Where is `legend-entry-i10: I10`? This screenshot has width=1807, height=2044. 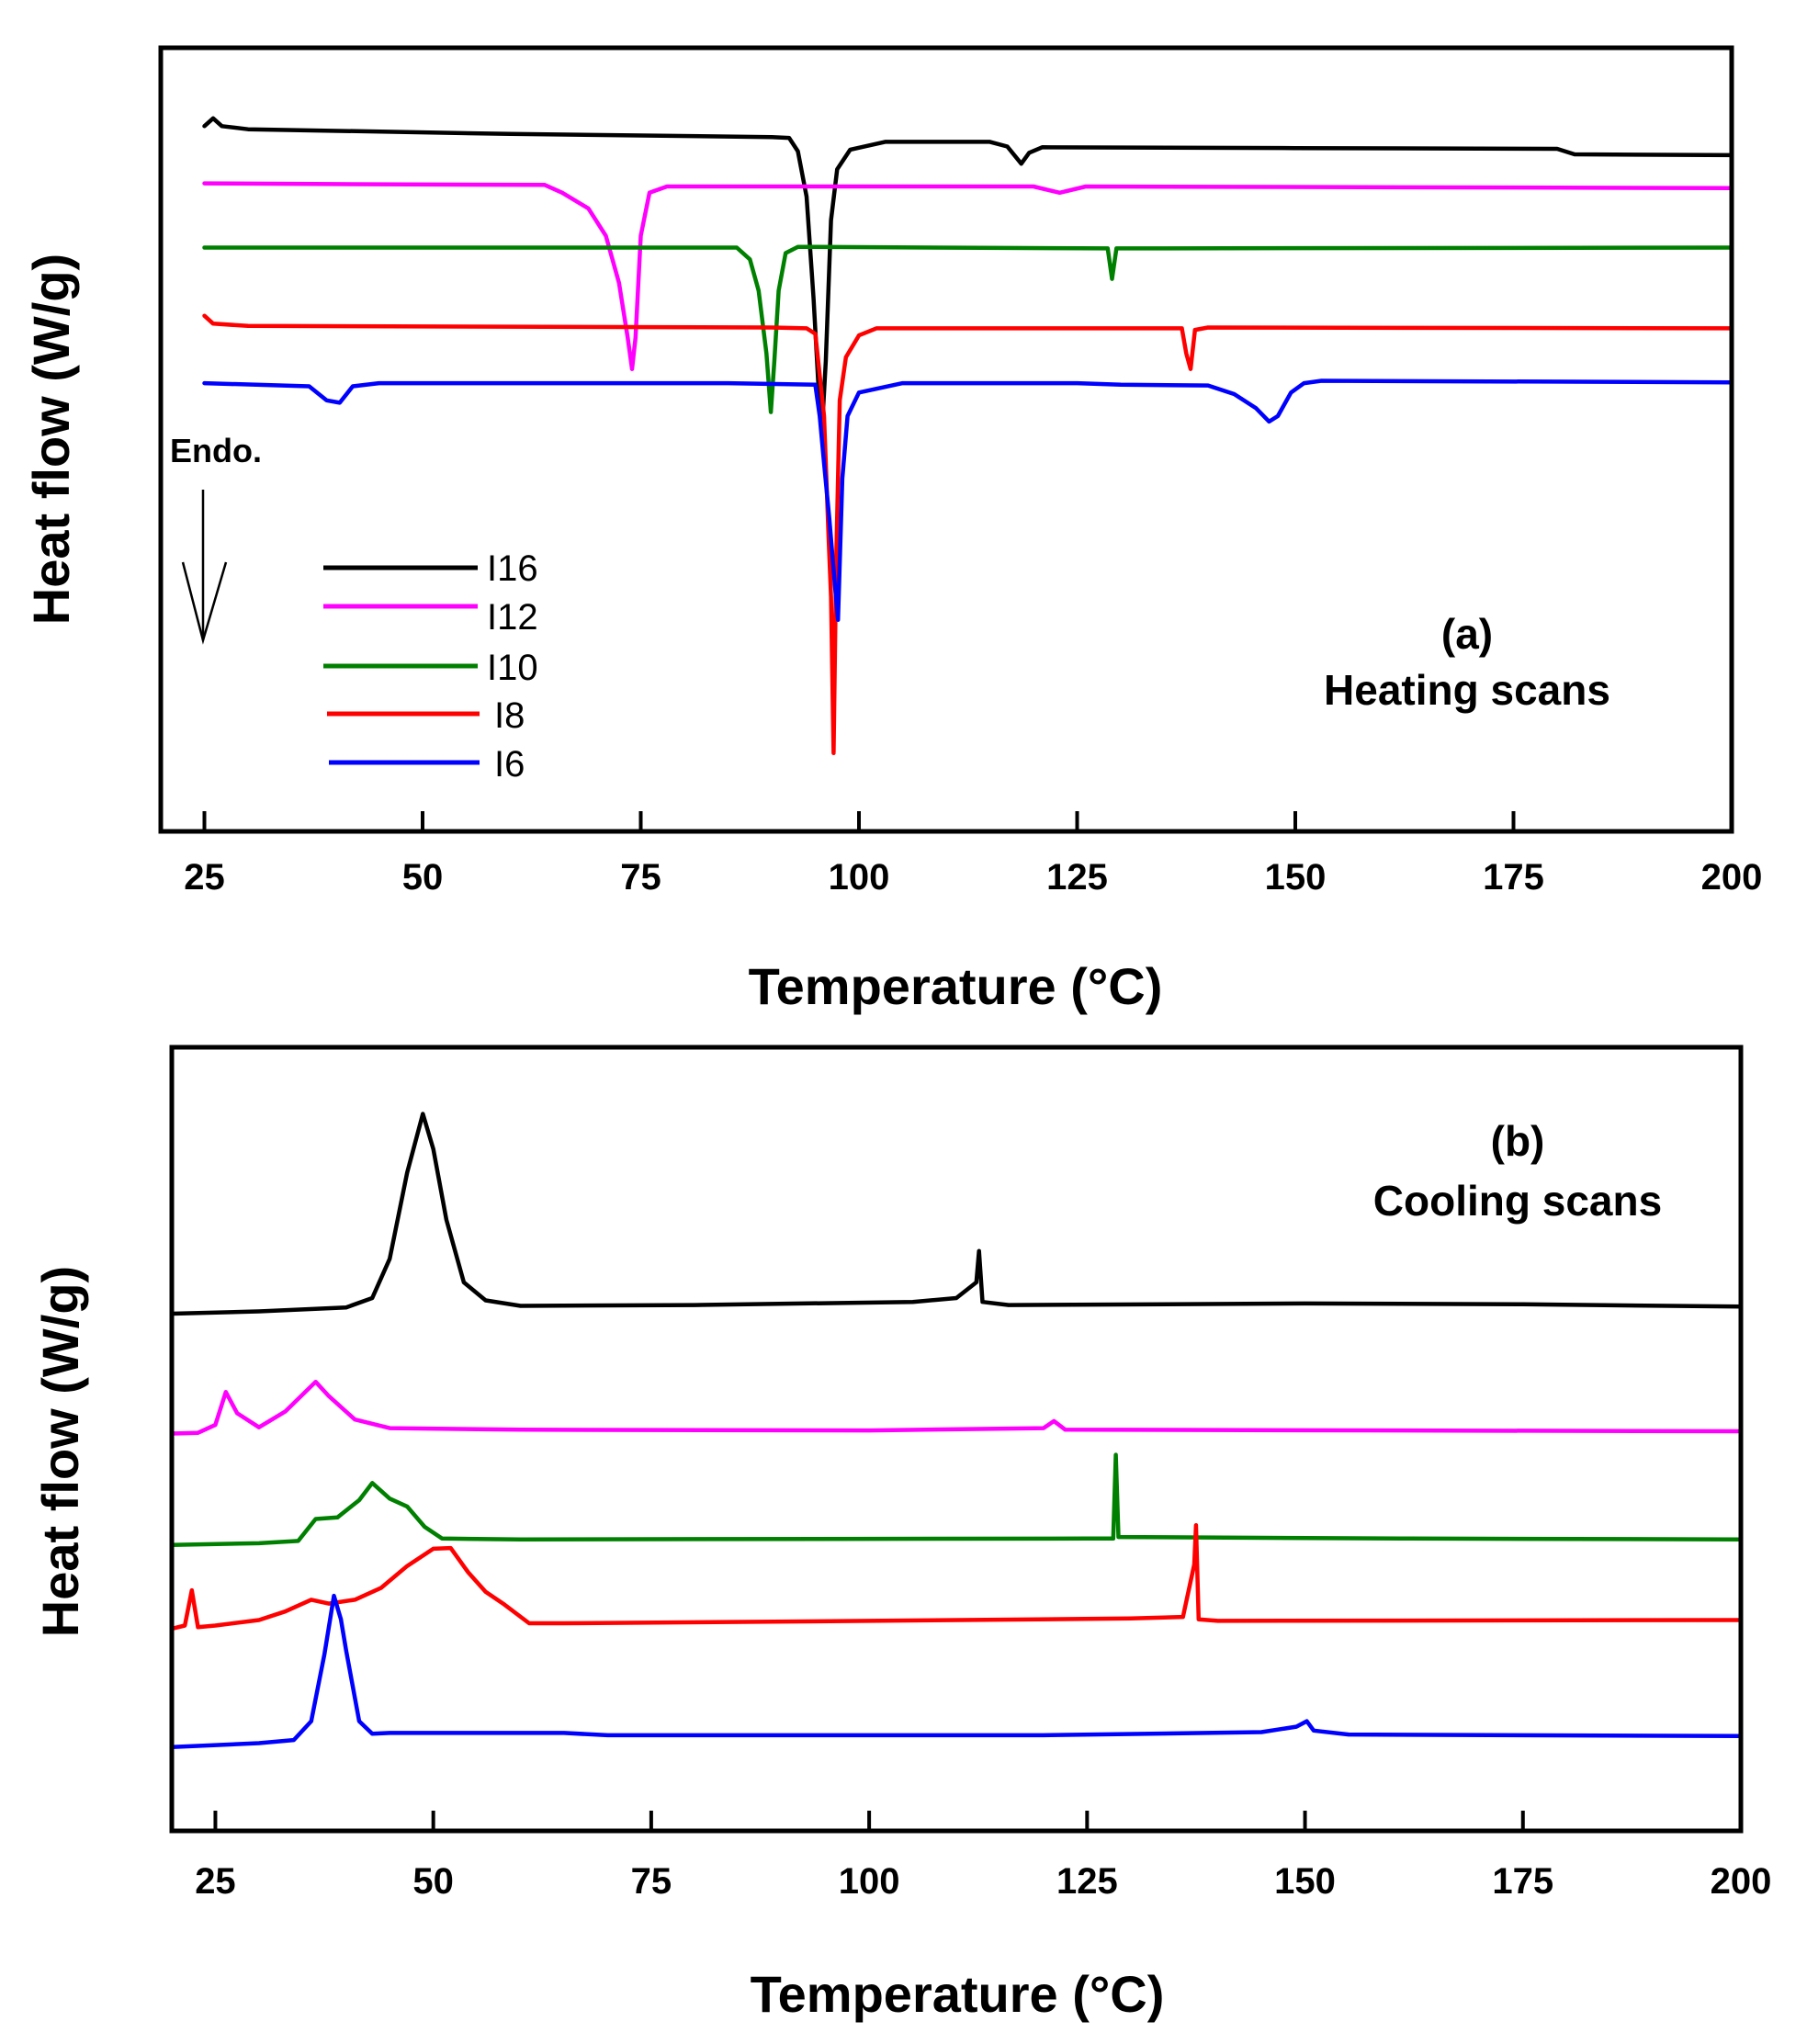
legend-entry-i10: I10 is located at coordinates (430, 668).